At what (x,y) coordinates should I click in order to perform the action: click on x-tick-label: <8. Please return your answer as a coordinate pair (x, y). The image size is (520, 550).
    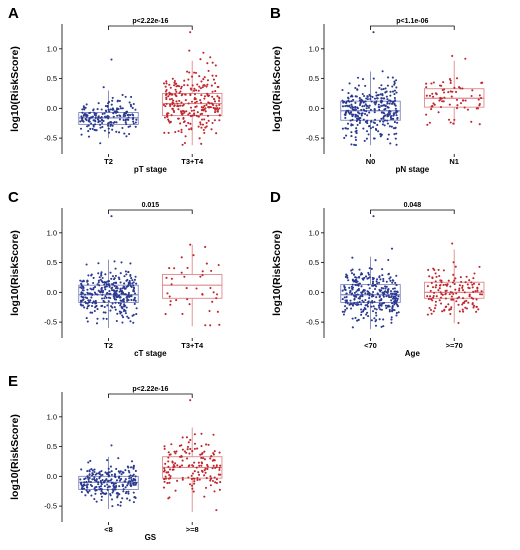
    Looking at the image, I should click on (108, 529).